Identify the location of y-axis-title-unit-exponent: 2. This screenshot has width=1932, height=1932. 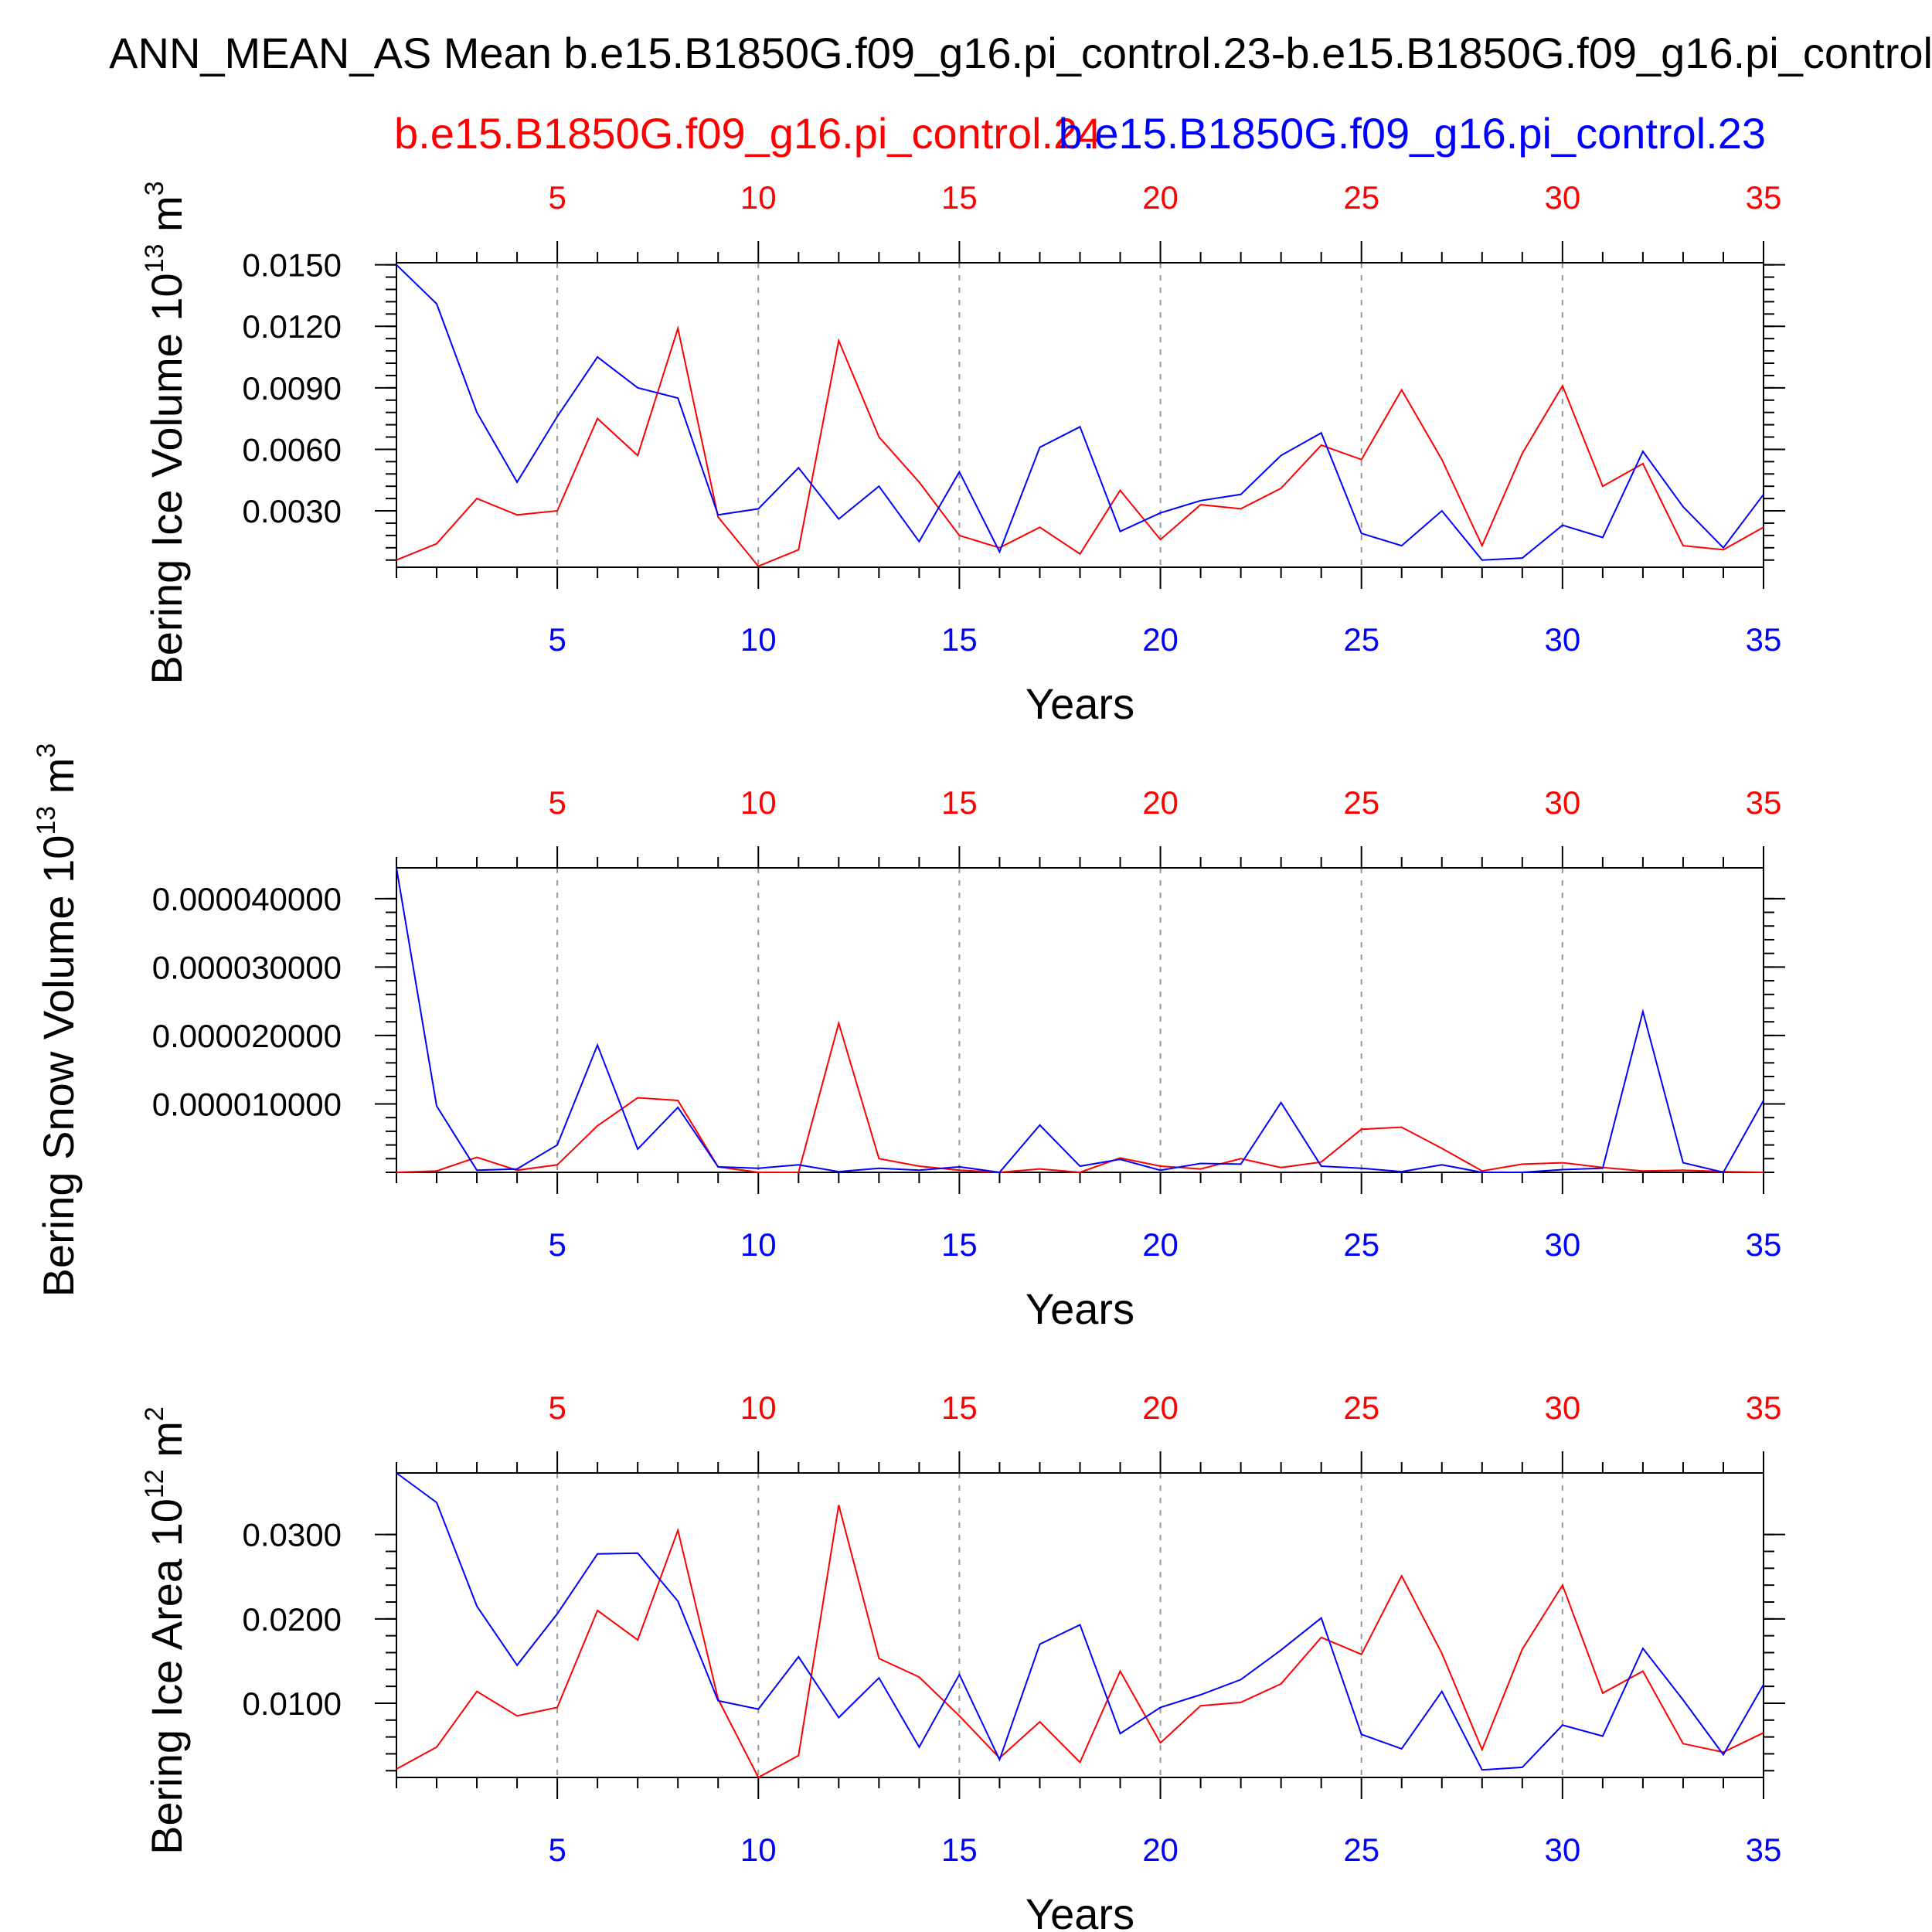
(154, 1413).